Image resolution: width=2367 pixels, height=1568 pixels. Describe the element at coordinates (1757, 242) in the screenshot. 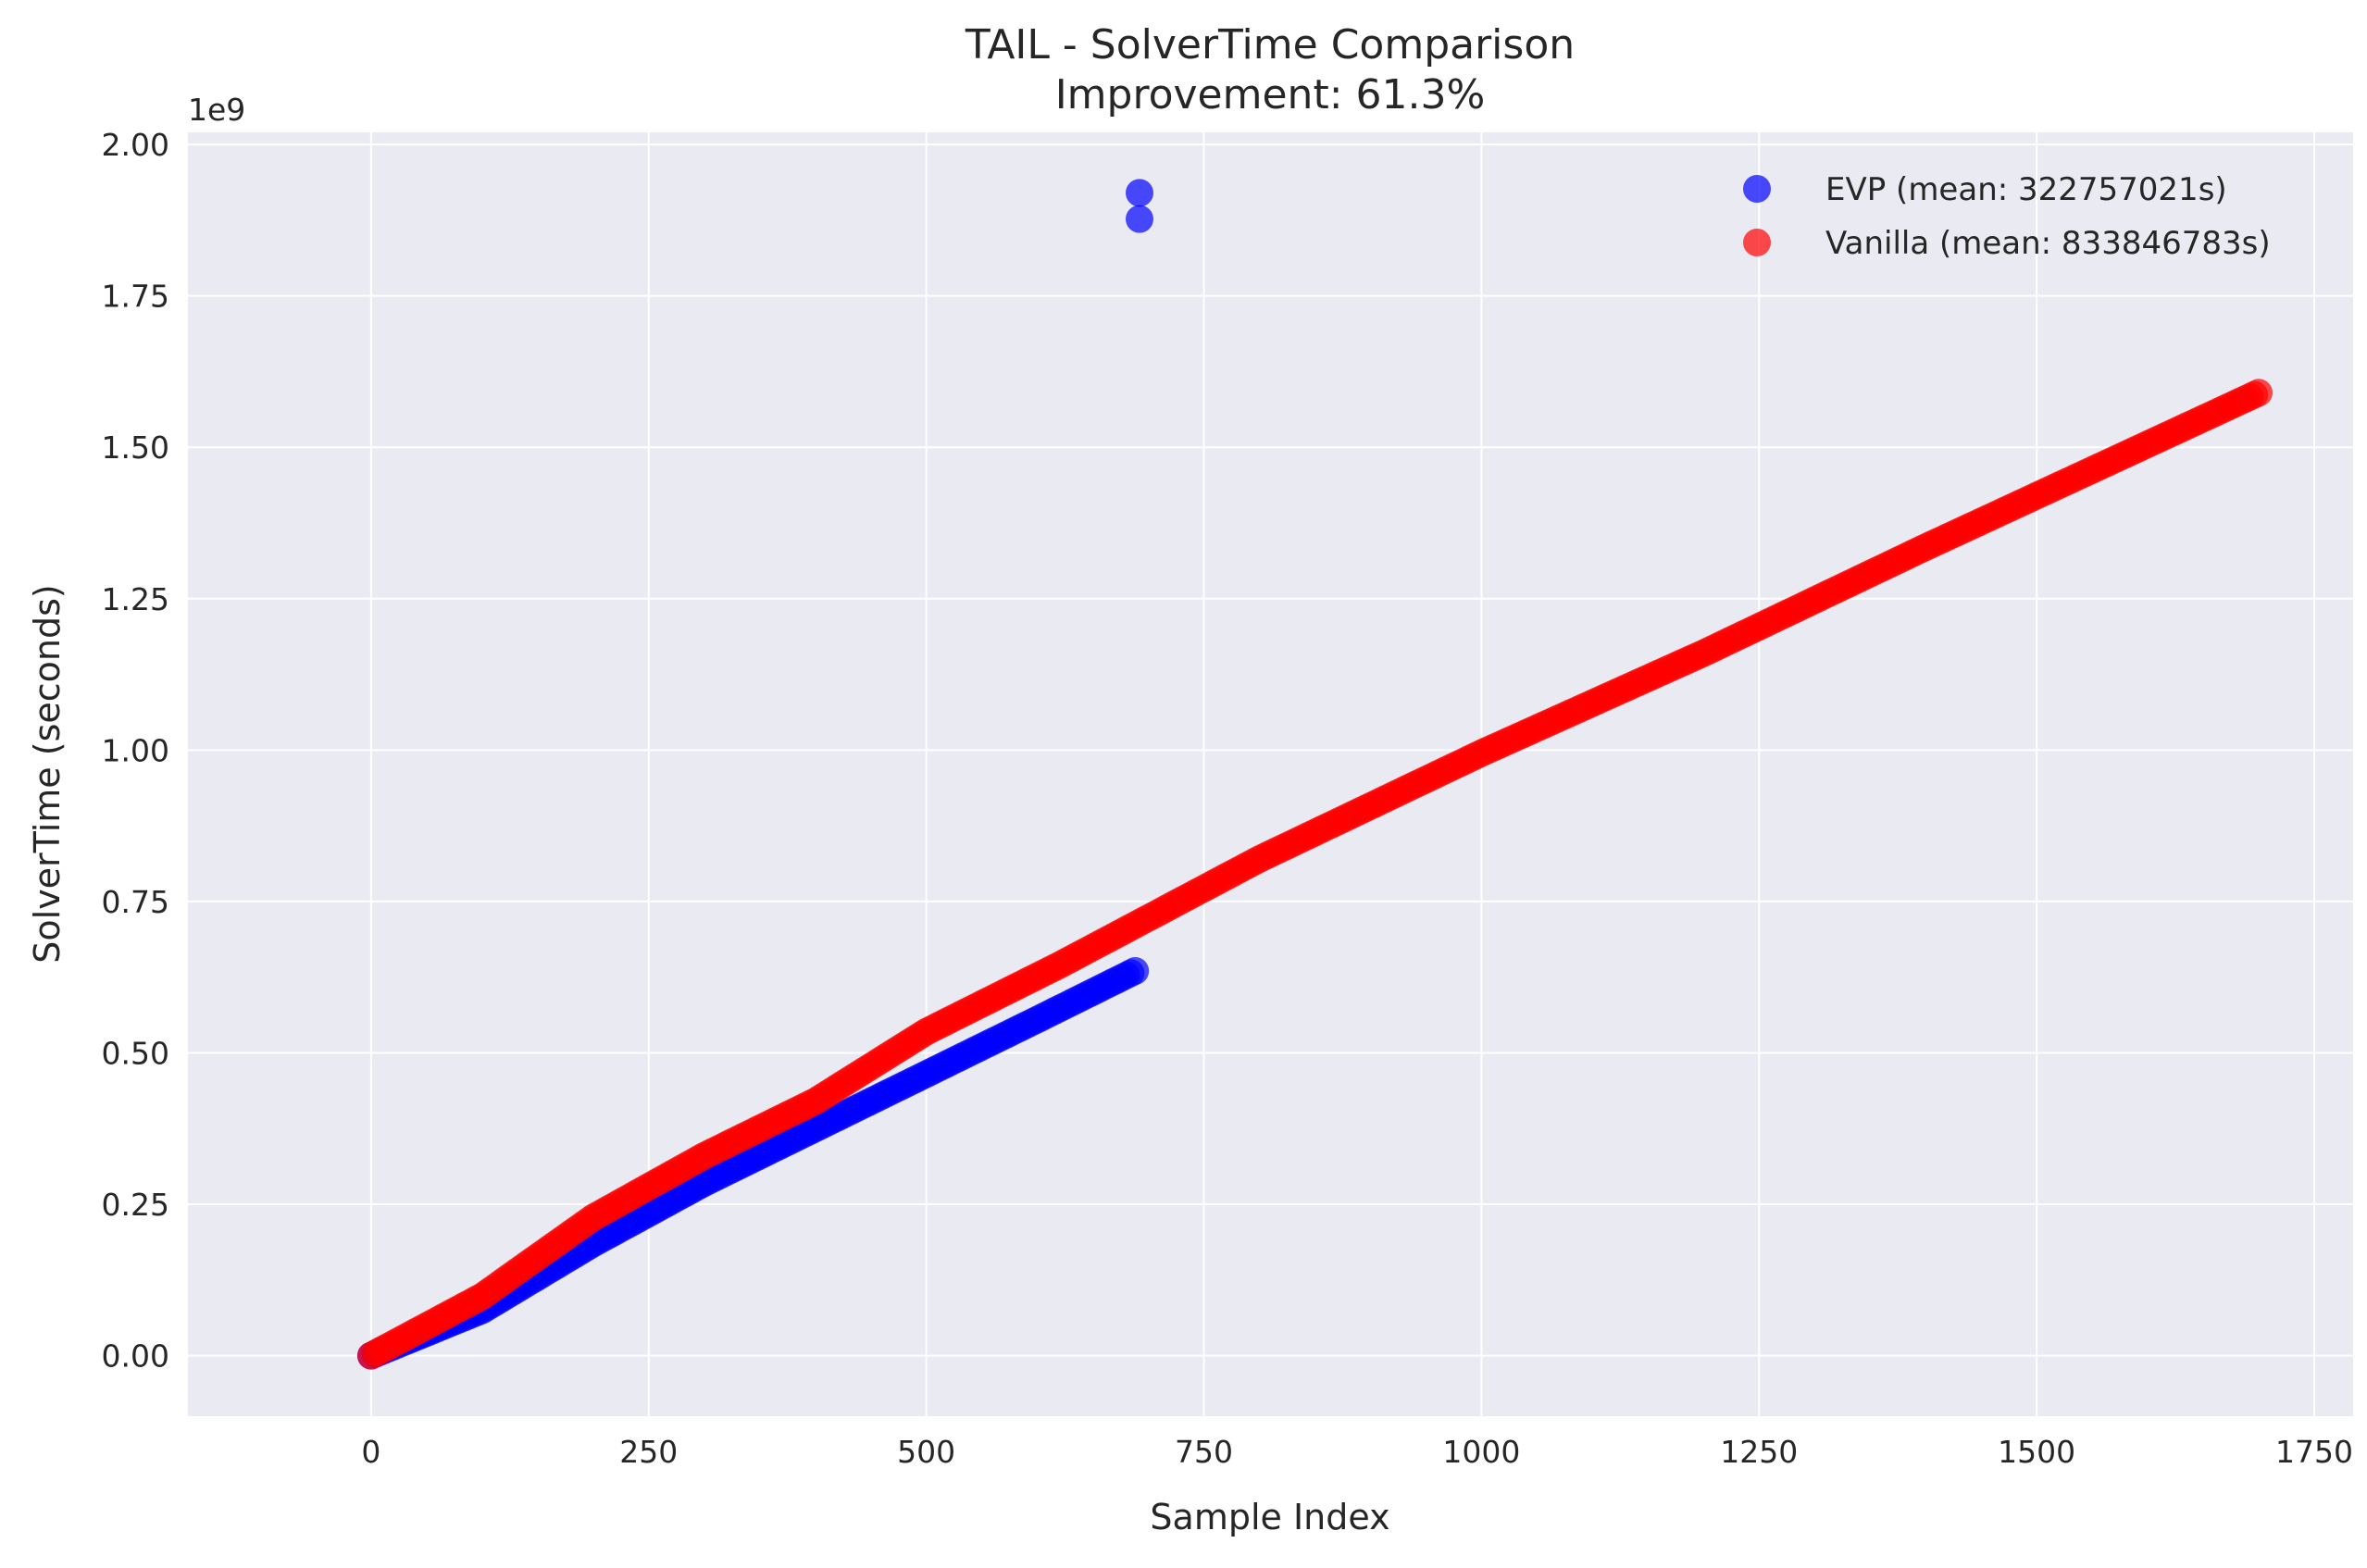

I see `legend-marker-vanilla` at that location.